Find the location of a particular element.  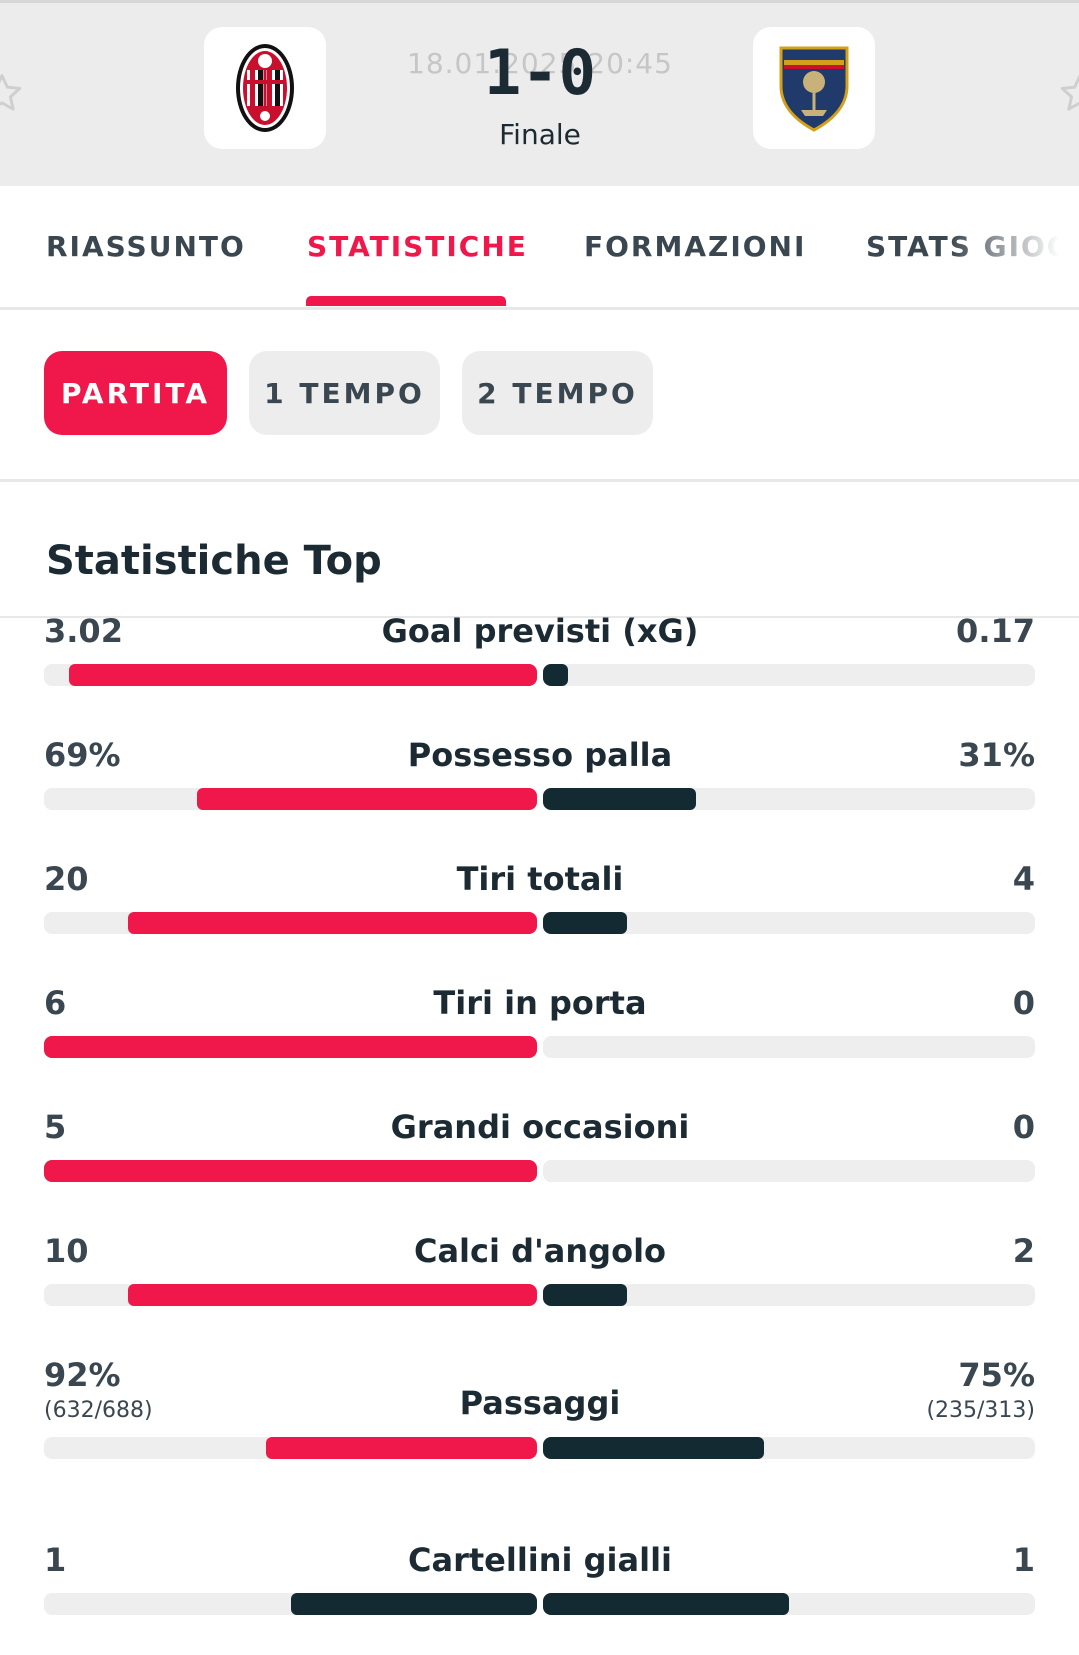

match-header: 18.01.2025 20:45 1-0 Finale is located at coordinates (539, 93).